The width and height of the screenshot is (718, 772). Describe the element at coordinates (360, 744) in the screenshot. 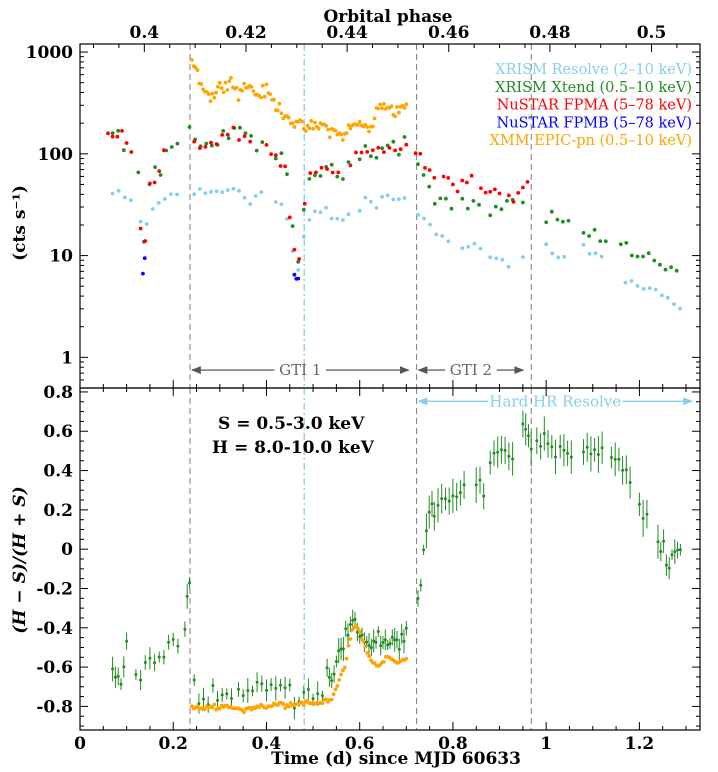

I see `x-tick-label: 0.6` at that location.